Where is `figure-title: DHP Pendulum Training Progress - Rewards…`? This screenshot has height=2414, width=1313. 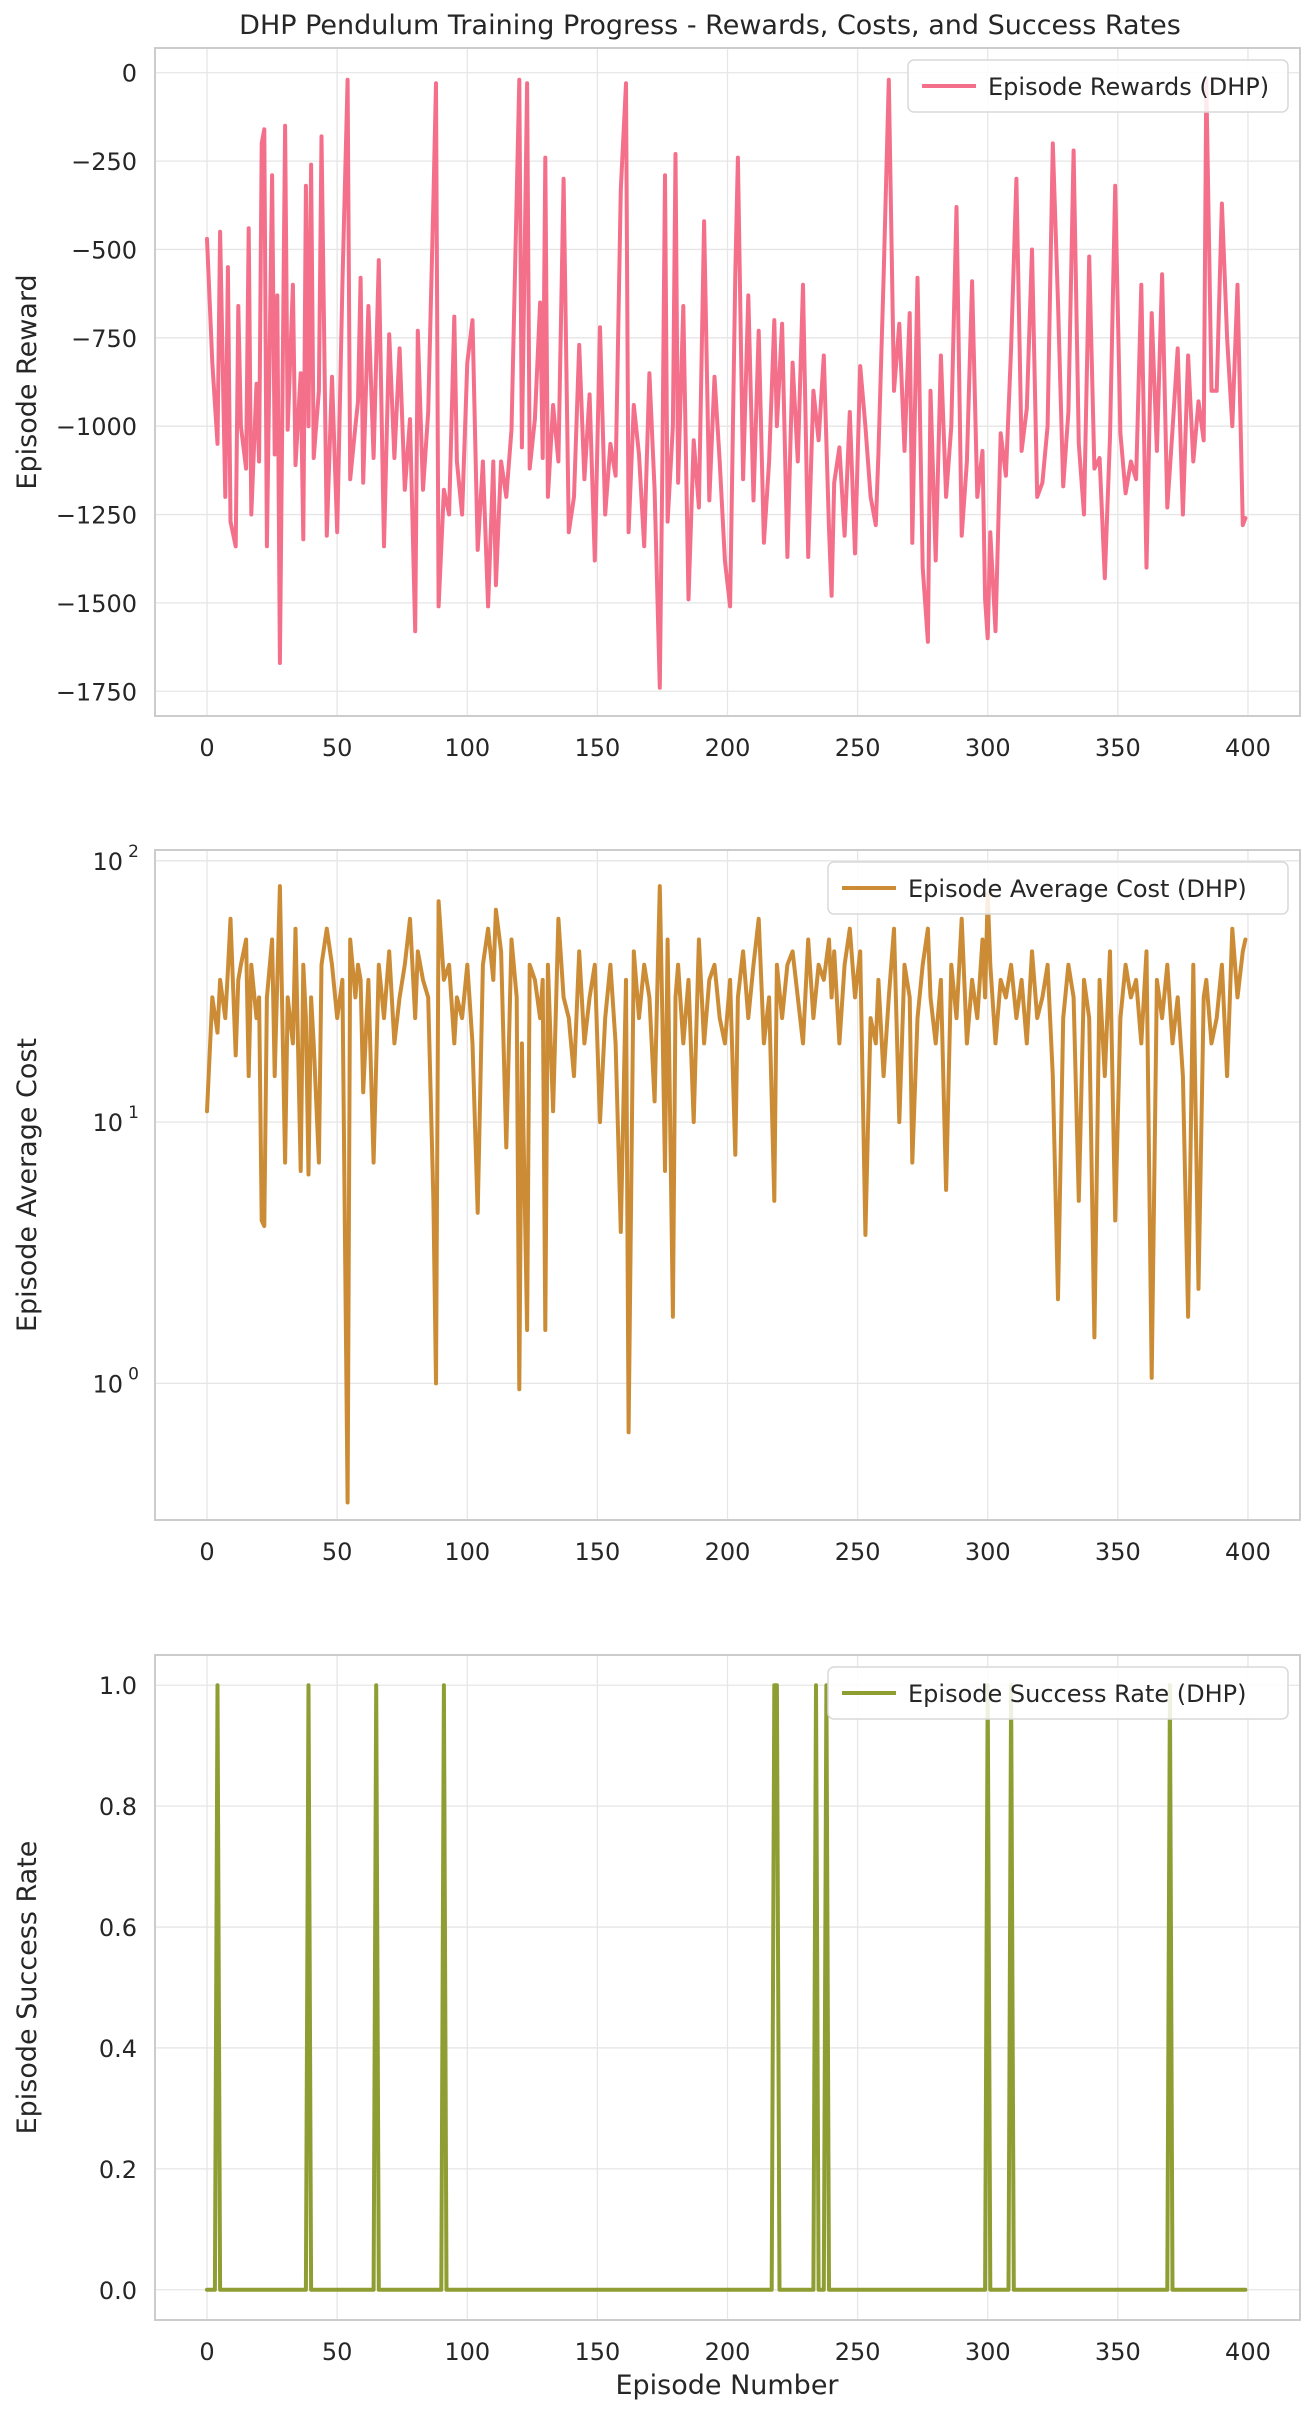 figure-title: DHP Pendulum Training Progress - Rewards… is located at coordinates (710, 25).